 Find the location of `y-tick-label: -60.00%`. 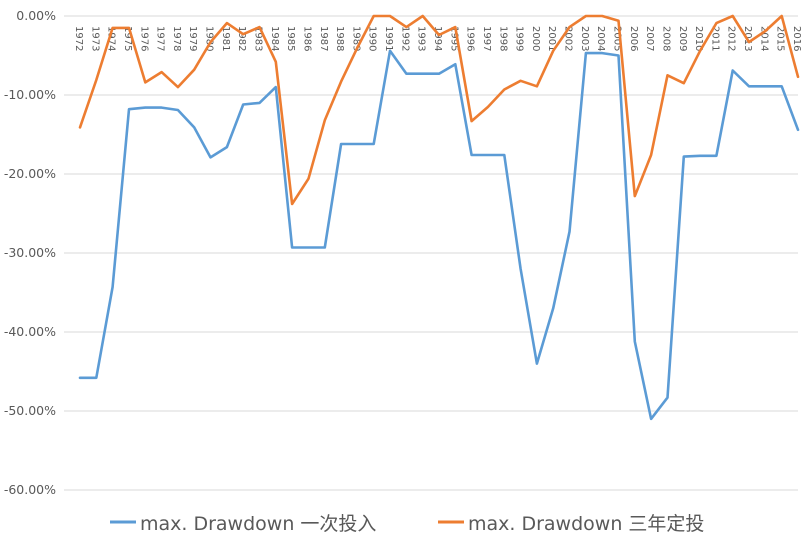

y-tick-label: -60.00% is located at coordinates (30, 489).